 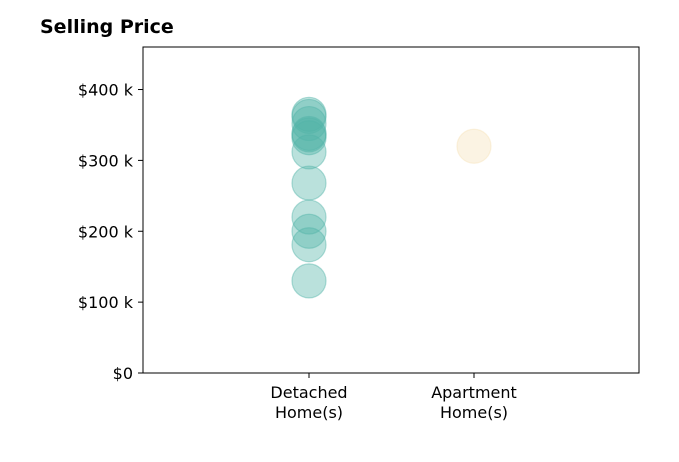 I want to click on y-tick-label: $300 k, so click(x=106, y=160).